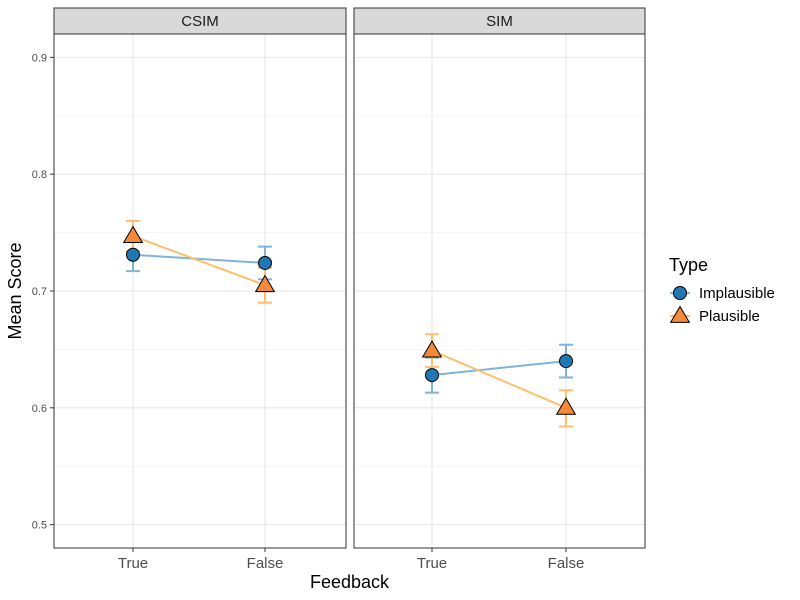  Describe the element at coordinates (265, 262) in the screenshot. I see `point-implausible-csim-false` at that location.